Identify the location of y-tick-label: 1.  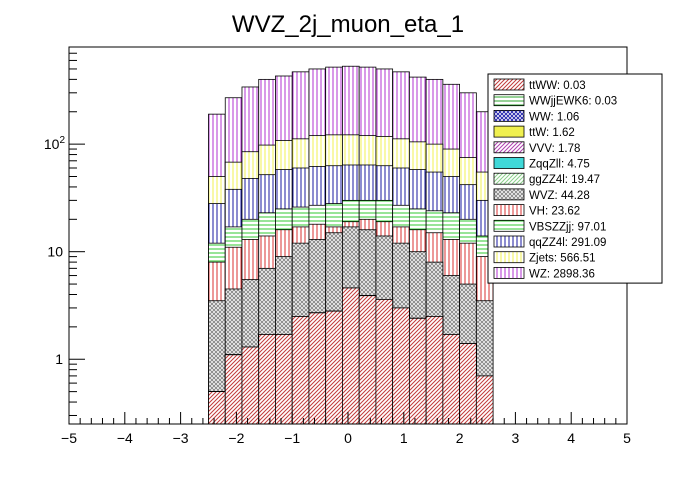
(59, 359).